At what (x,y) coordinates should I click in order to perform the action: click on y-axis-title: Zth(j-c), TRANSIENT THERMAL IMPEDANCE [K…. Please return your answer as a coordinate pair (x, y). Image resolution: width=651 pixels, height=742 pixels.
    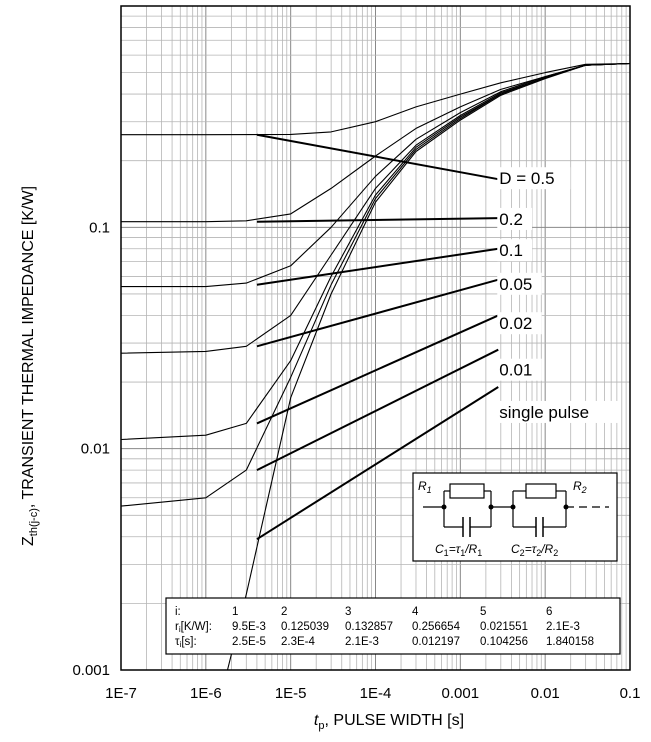
    Looking at the image, I should click on (30, 366).